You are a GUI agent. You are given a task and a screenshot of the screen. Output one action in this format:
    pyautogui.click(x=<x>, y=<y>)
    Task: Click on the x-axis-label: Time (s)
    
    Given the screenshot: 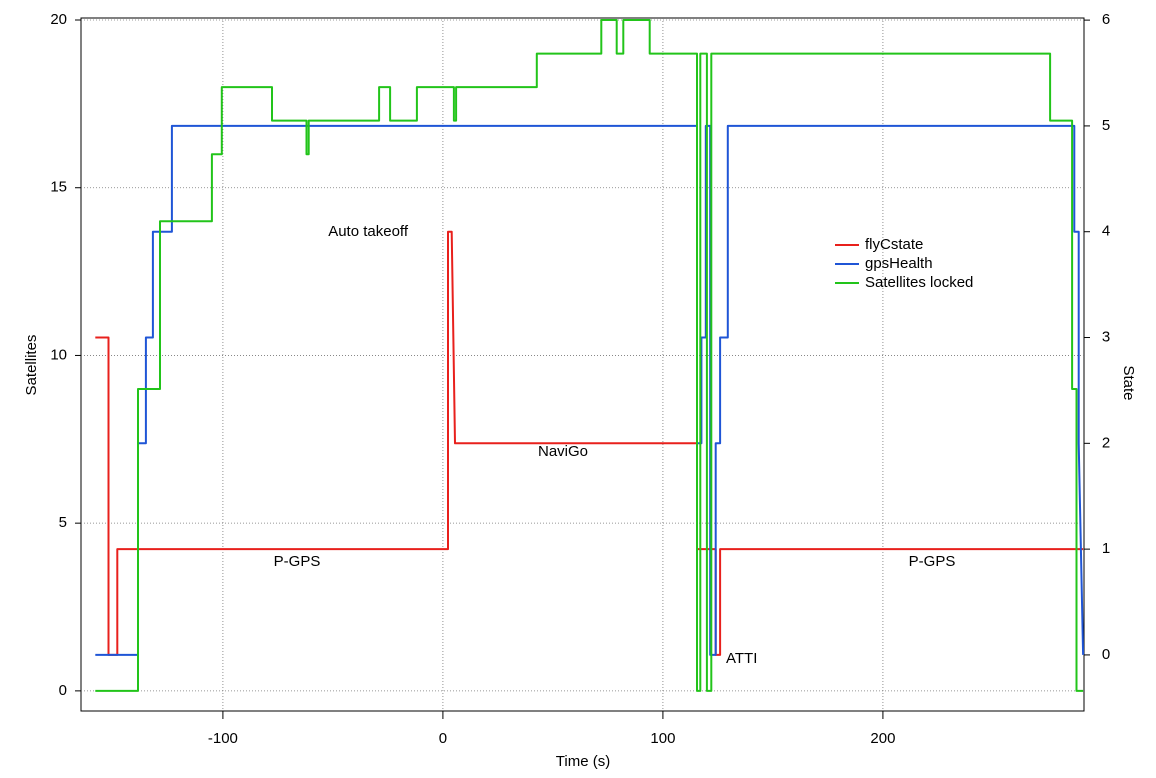 What is the action you would take?
    pyautogui.click(x=583, y=761)
    